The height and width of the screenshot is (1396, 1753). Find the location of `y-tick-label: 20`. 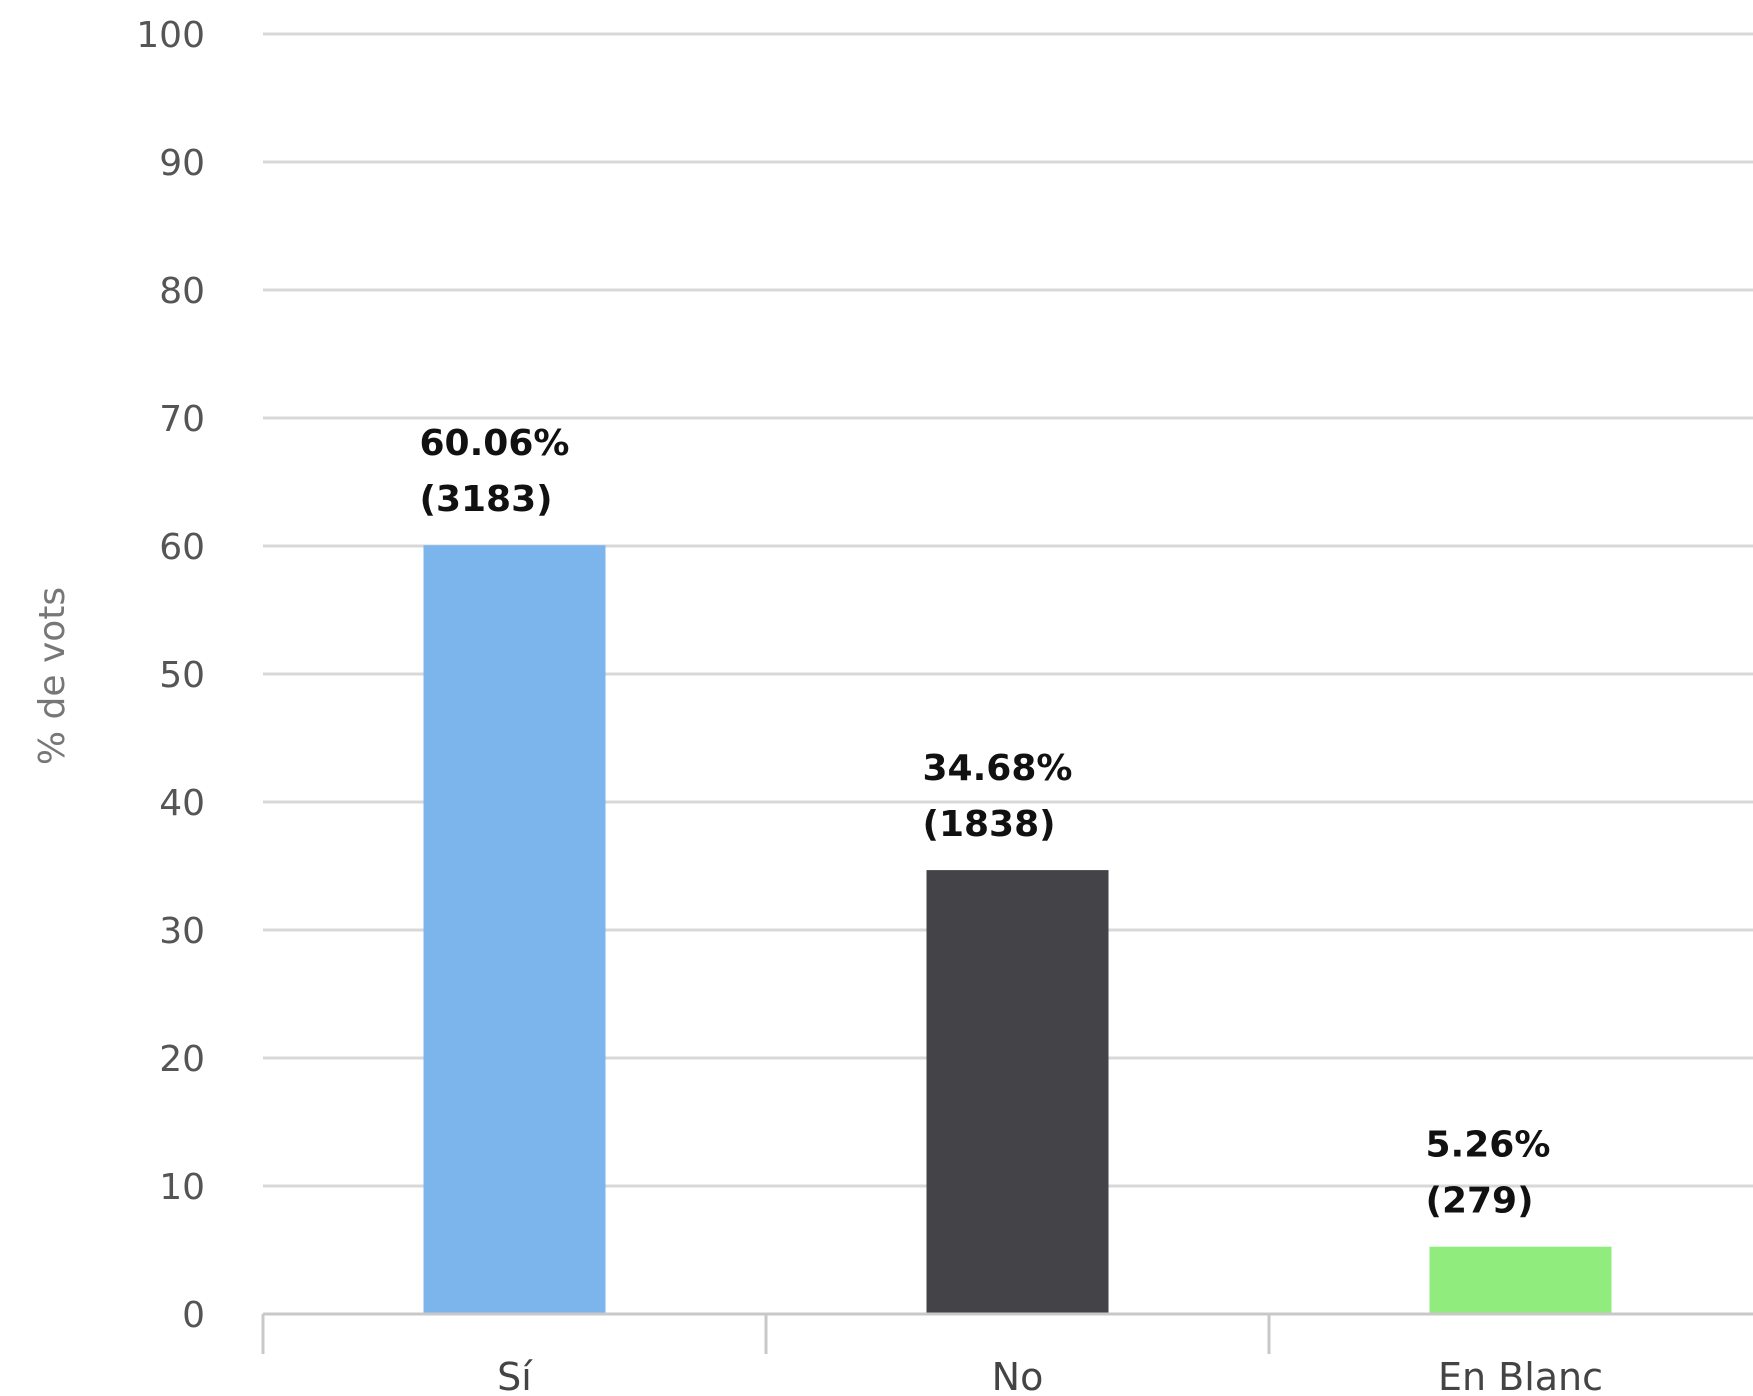

y-tick-label: 20 is located at coordinates (182, 1059).